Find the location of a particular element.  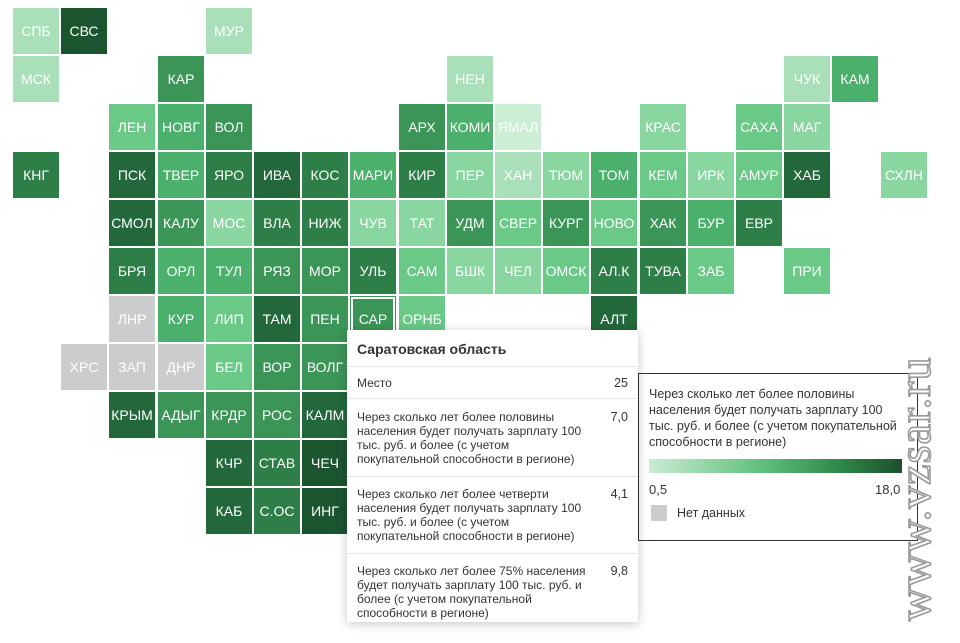

tooltip-row-value: 9,8 is located at coordinates (619, 571).